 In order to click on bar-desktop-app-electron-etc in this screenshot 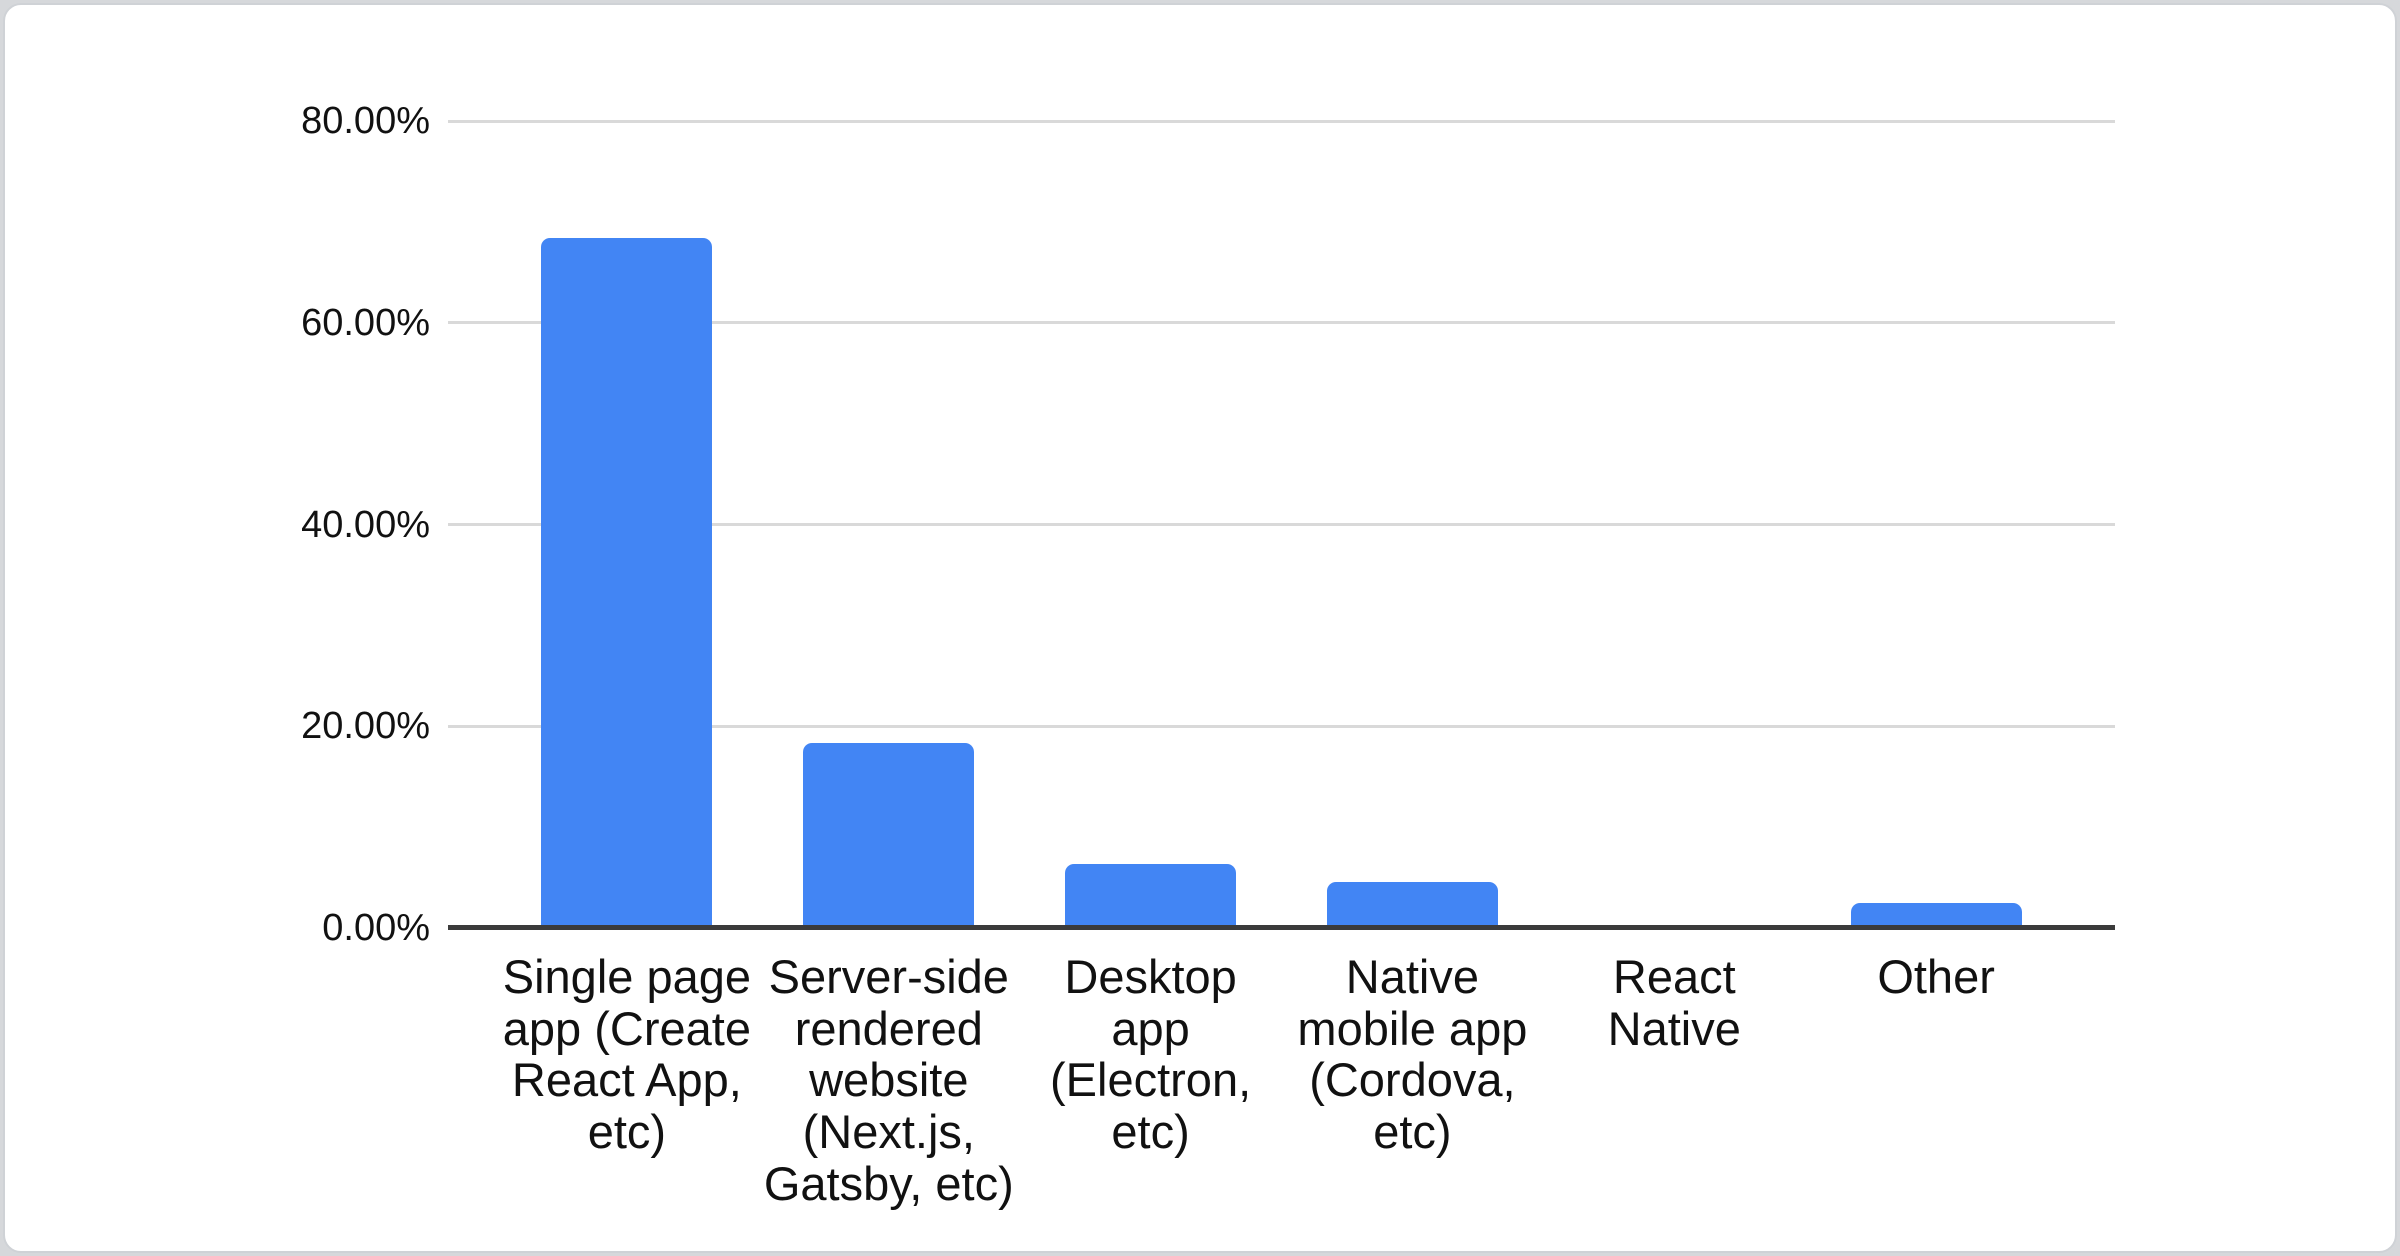, I will do `click(1151, 897)`.